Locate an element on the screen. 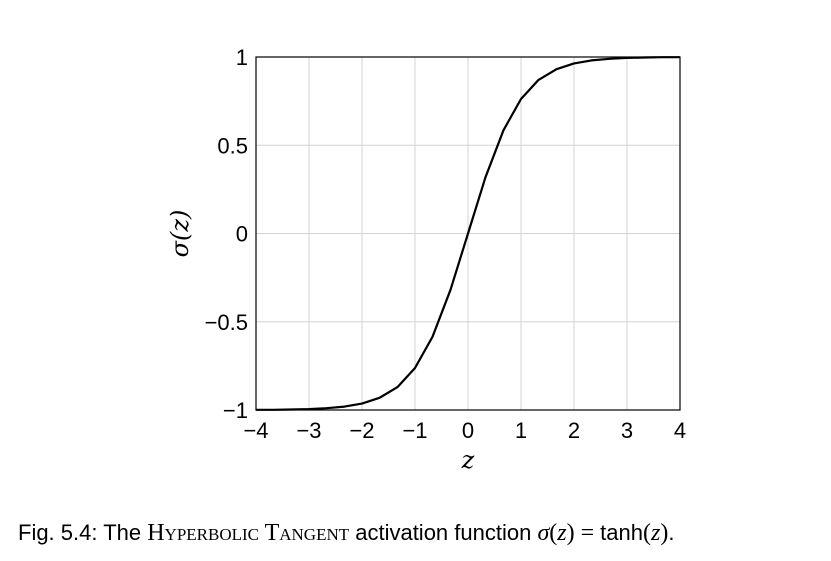 Image resolution: width=831 pixels, height=561 pixels. x-tick-label: 3 is located at coordinates (627, 430).